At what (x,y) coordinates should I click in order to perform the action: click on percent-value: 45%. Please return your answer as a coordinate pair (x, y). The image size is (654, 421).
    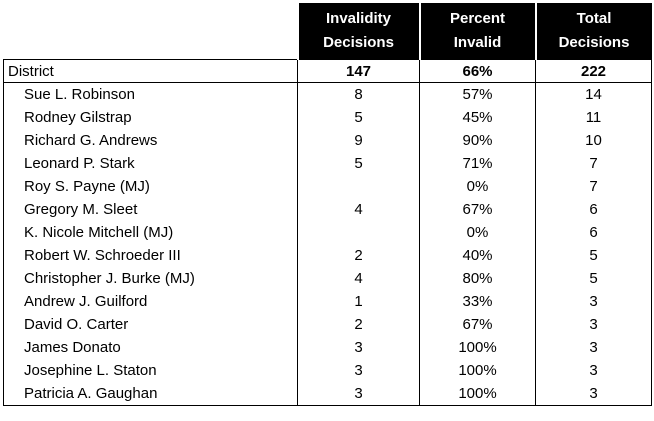
    Looking at the image, I should click on (477, 117).